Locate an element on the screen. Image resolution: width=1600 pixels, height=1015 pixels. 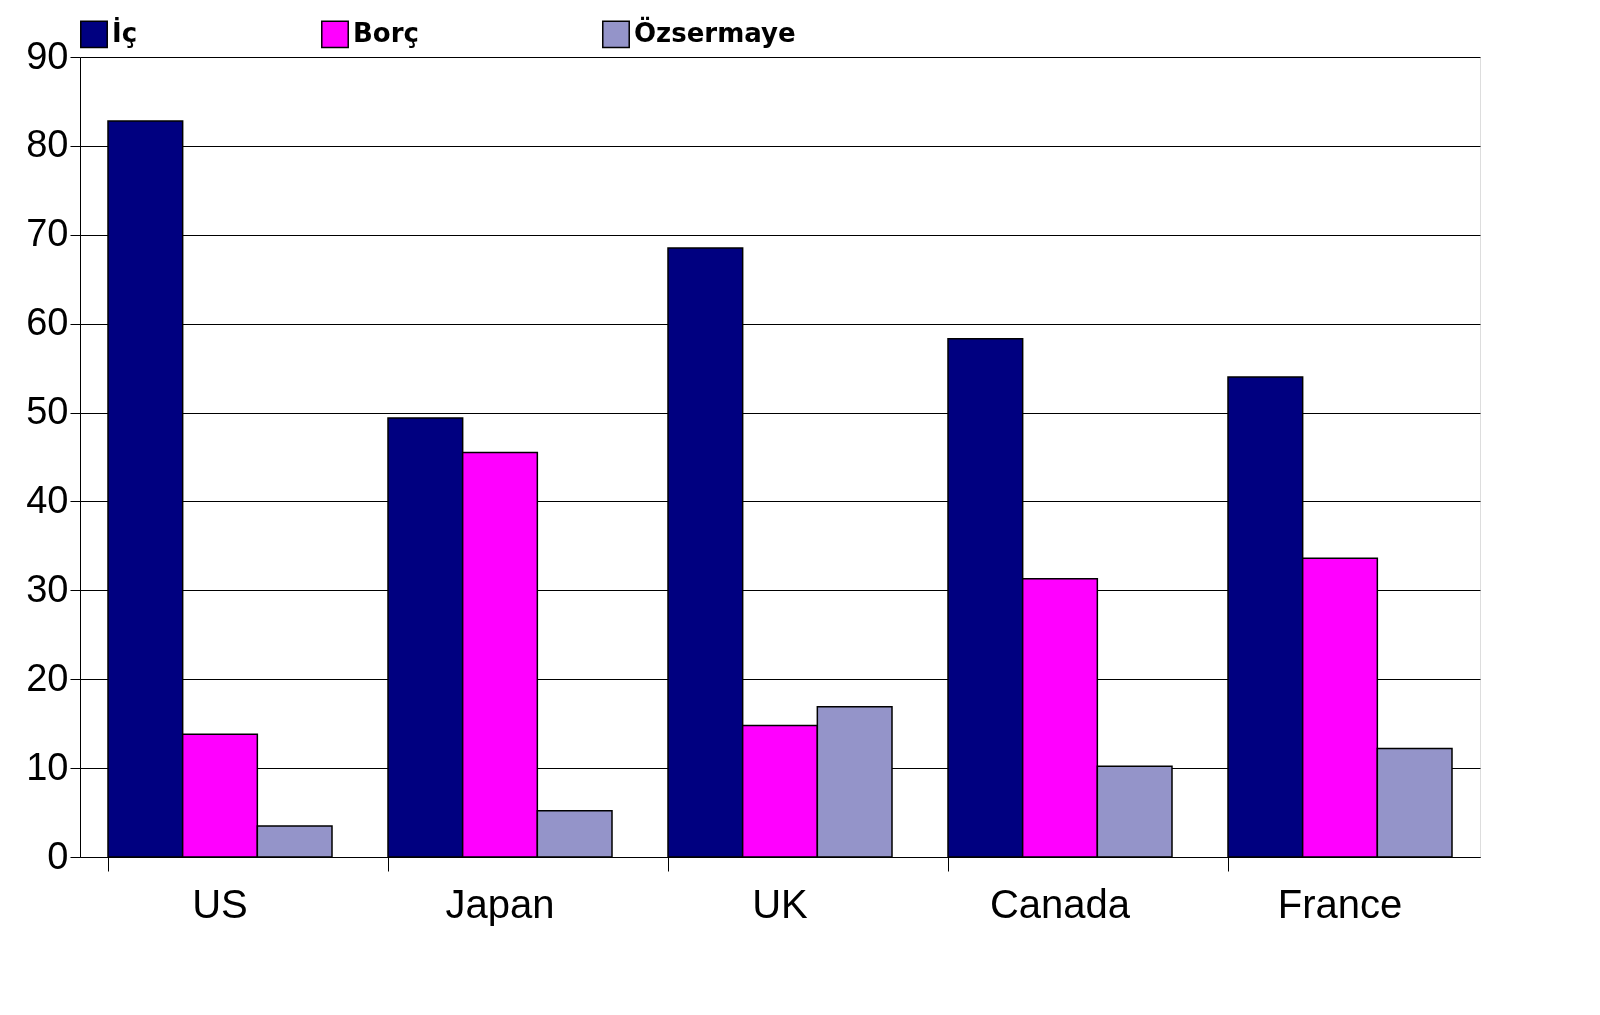
y-tick-label: 20 is located at coordinates (47, 677).